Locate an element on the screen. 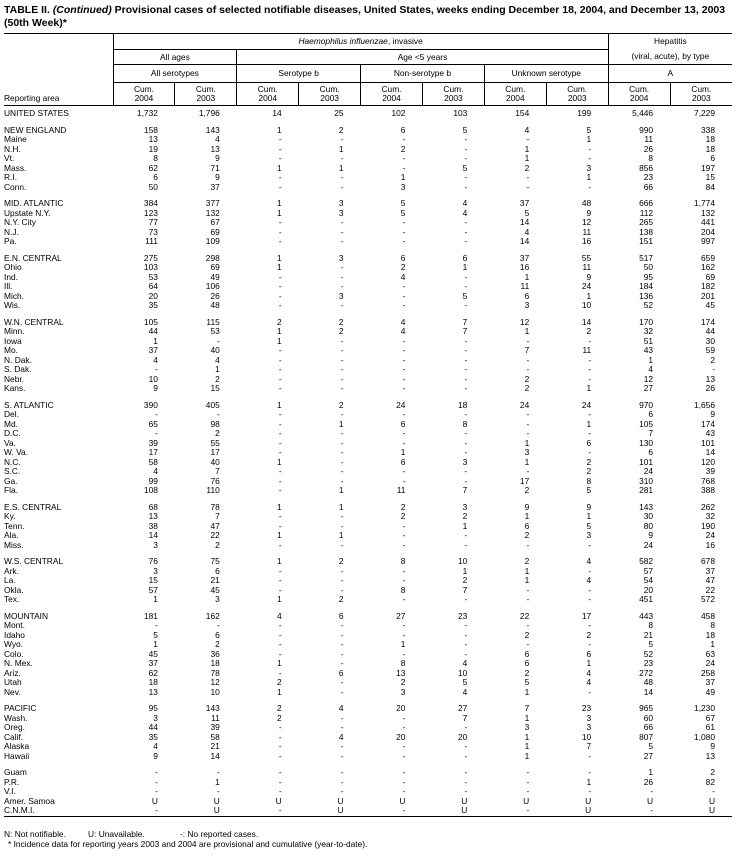 This screenshot has height=856, width=736. value-cell: 32 is located at coordinates (710, 516).